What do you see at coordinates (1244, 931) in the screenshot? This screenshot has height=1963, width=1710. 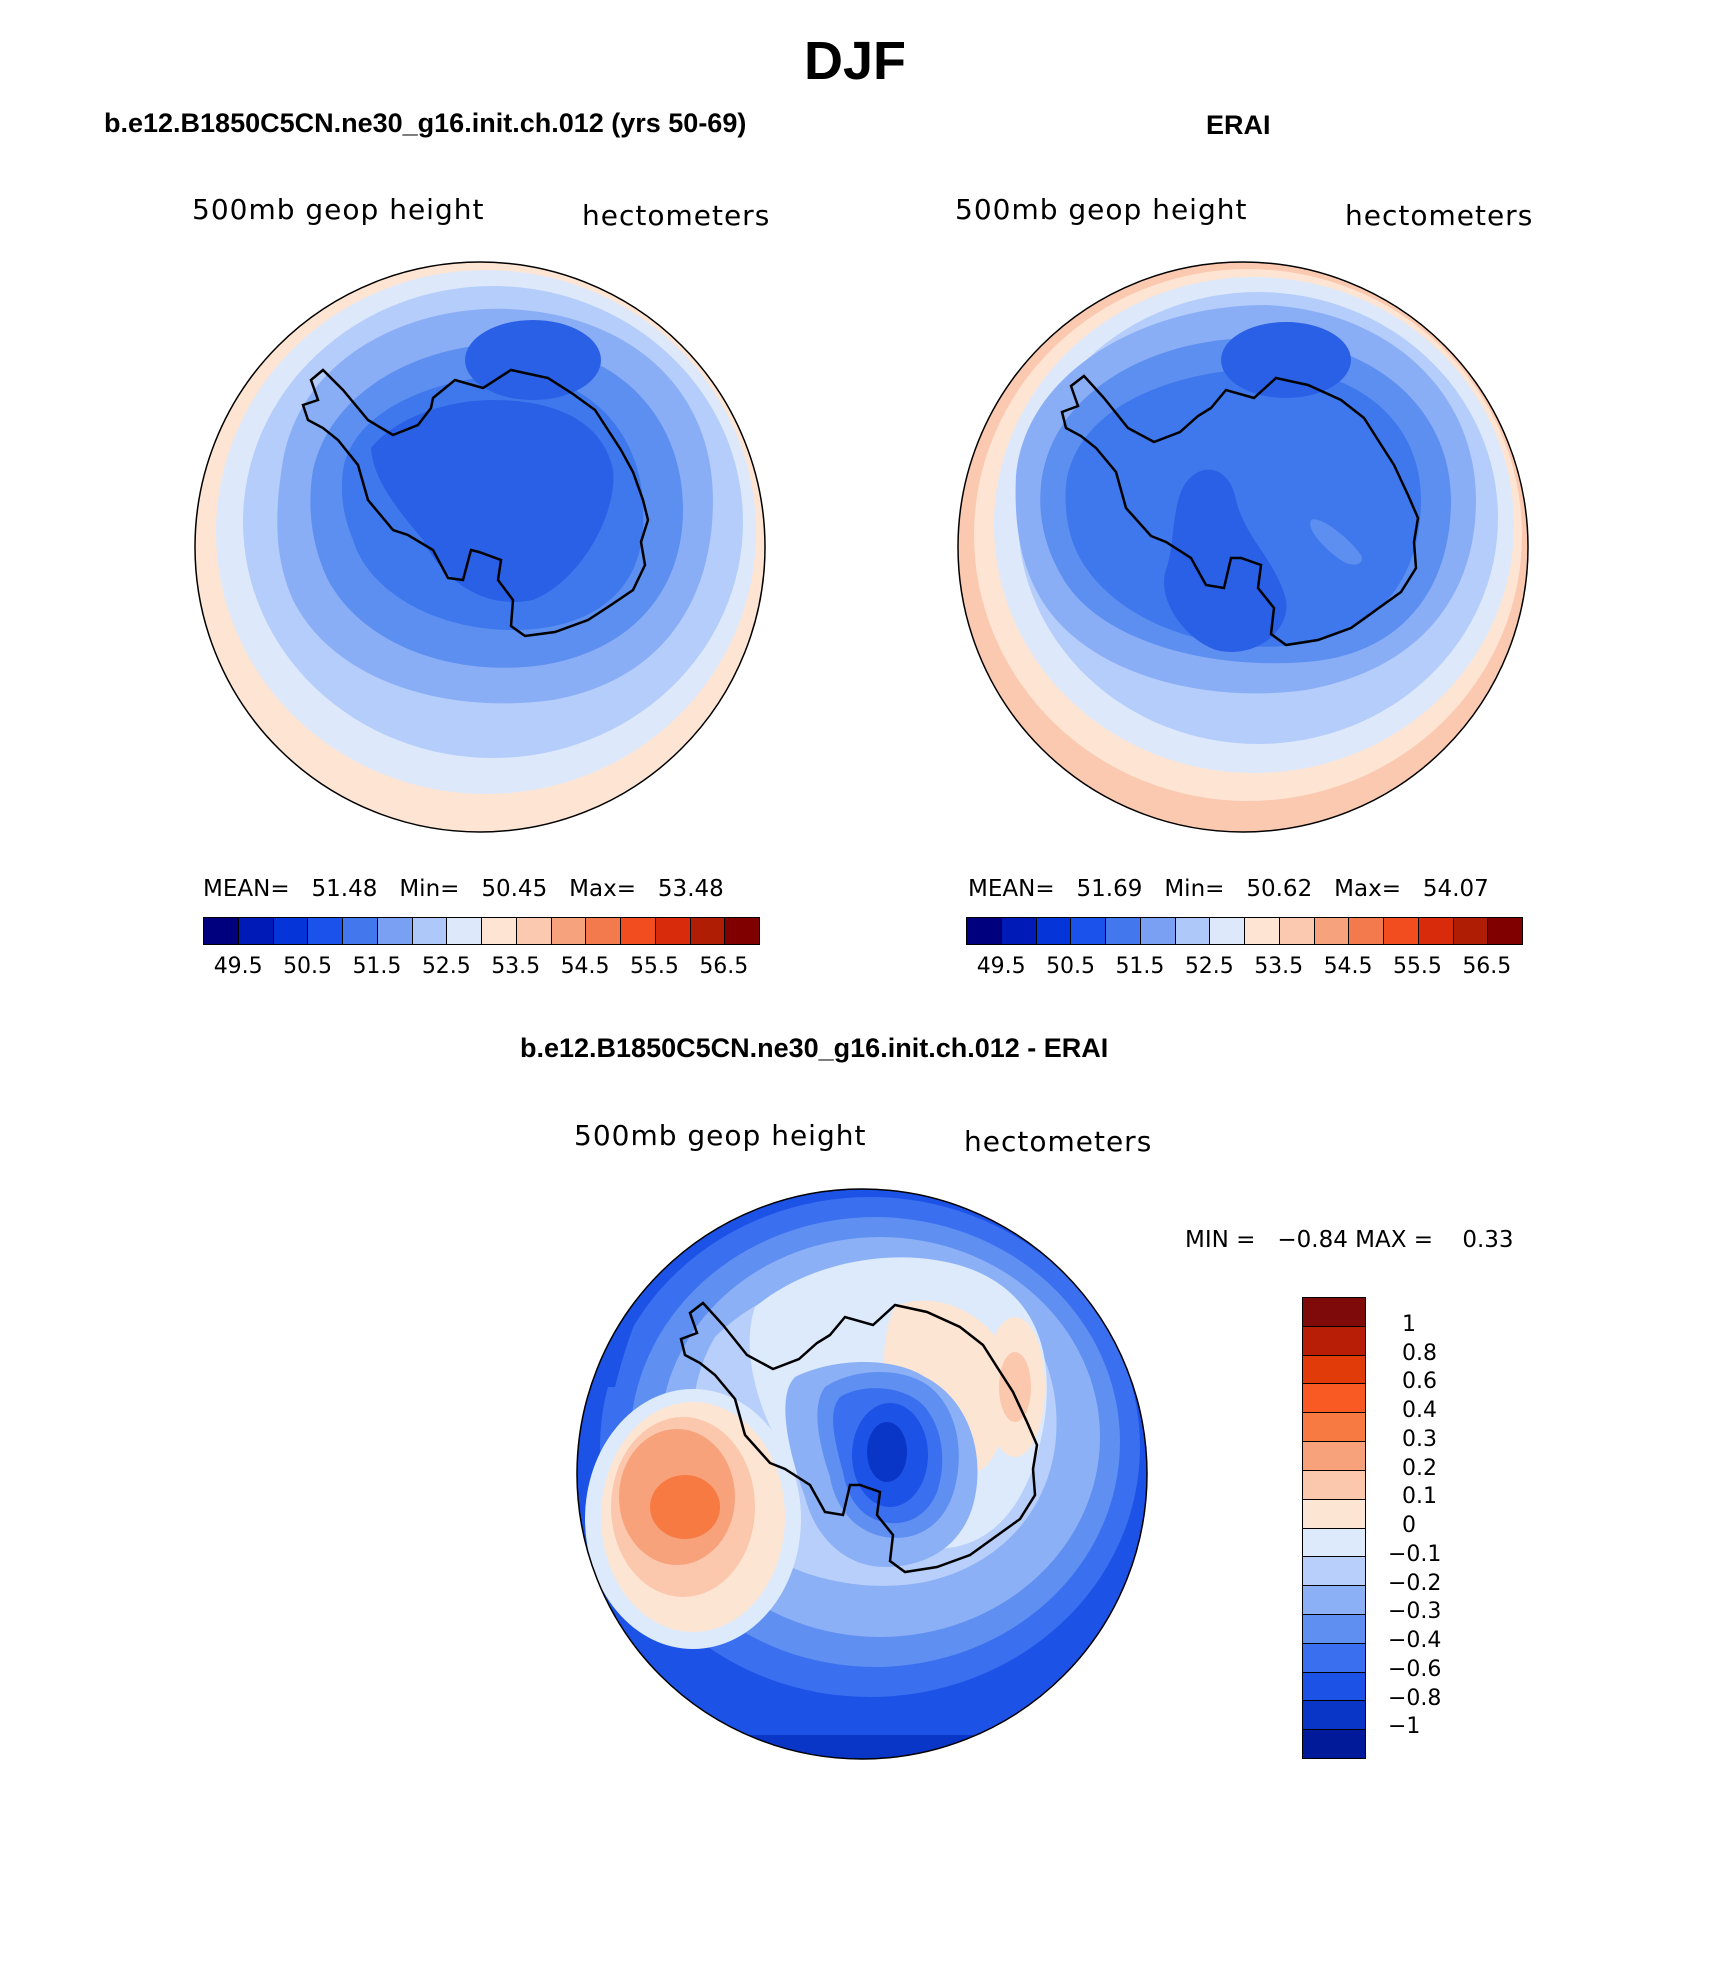 I see `panel-2-colorbar` at bounding box center [1244, 931].